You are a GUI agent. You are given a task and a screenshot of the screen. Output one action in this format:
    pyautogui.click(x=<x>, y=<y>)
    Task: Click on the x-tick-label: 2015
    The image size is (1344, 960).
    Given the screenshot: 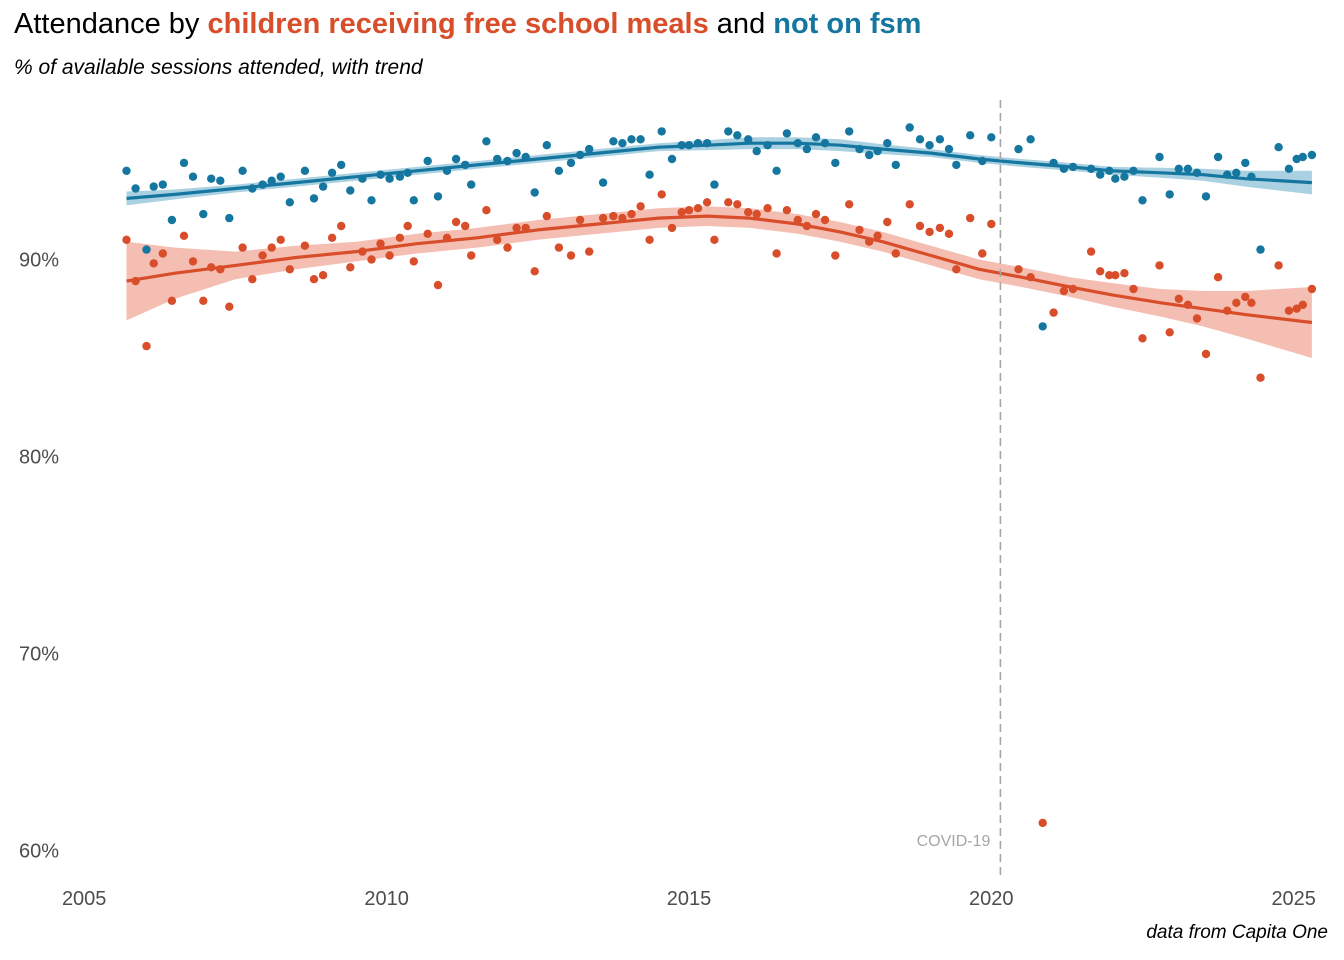 What is the action you would take?
    pyautogui.click(x=689, y=899)
    